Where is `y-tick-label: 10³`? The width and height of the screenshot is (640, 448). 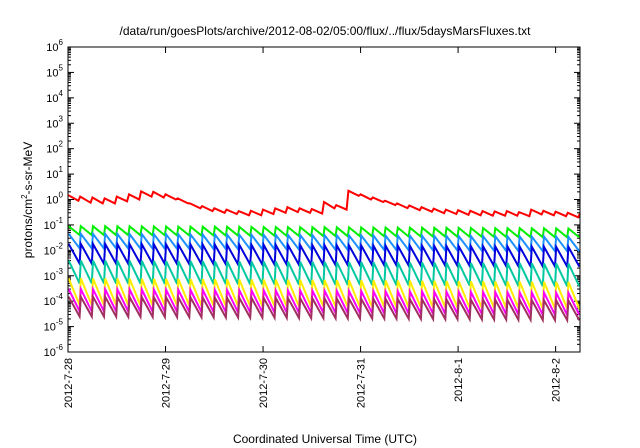 y-tick-label: 10³ is located at coordinates (54, 122).